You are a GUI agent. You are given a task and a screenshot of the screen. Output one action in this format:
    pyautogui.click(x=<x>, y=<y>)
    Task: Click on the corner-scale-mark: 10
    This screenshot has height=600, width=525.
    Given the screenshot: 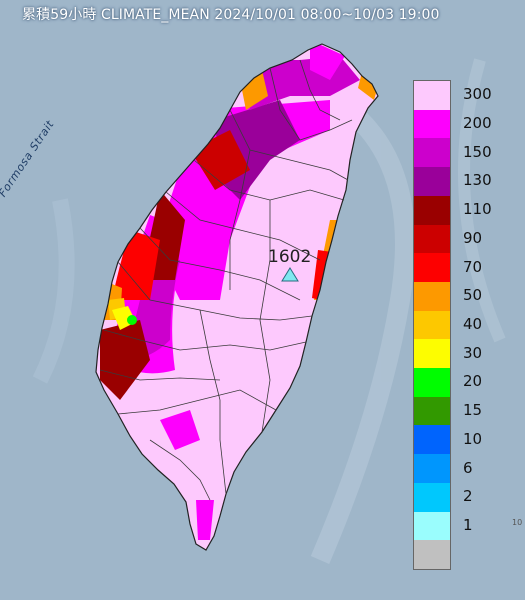 What is the action you would take?
    pyautogui.click(x=517, y=522)
    